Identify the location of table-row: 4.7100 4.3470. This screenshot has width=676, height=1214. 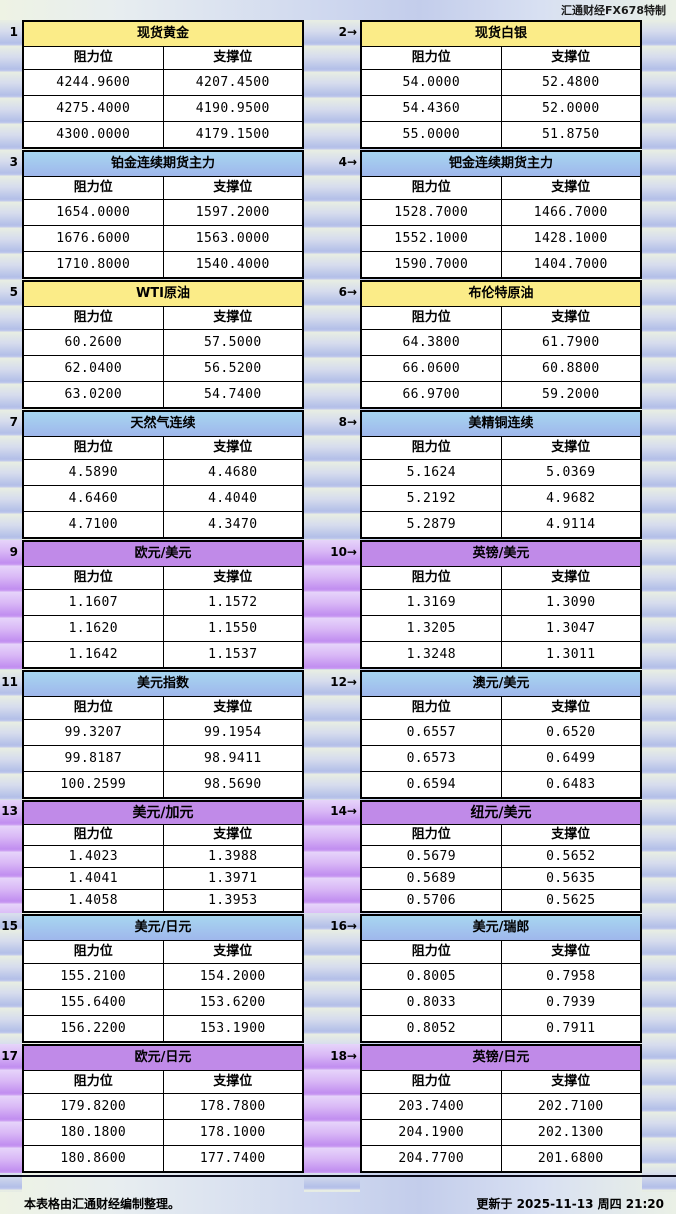
(163, 525).